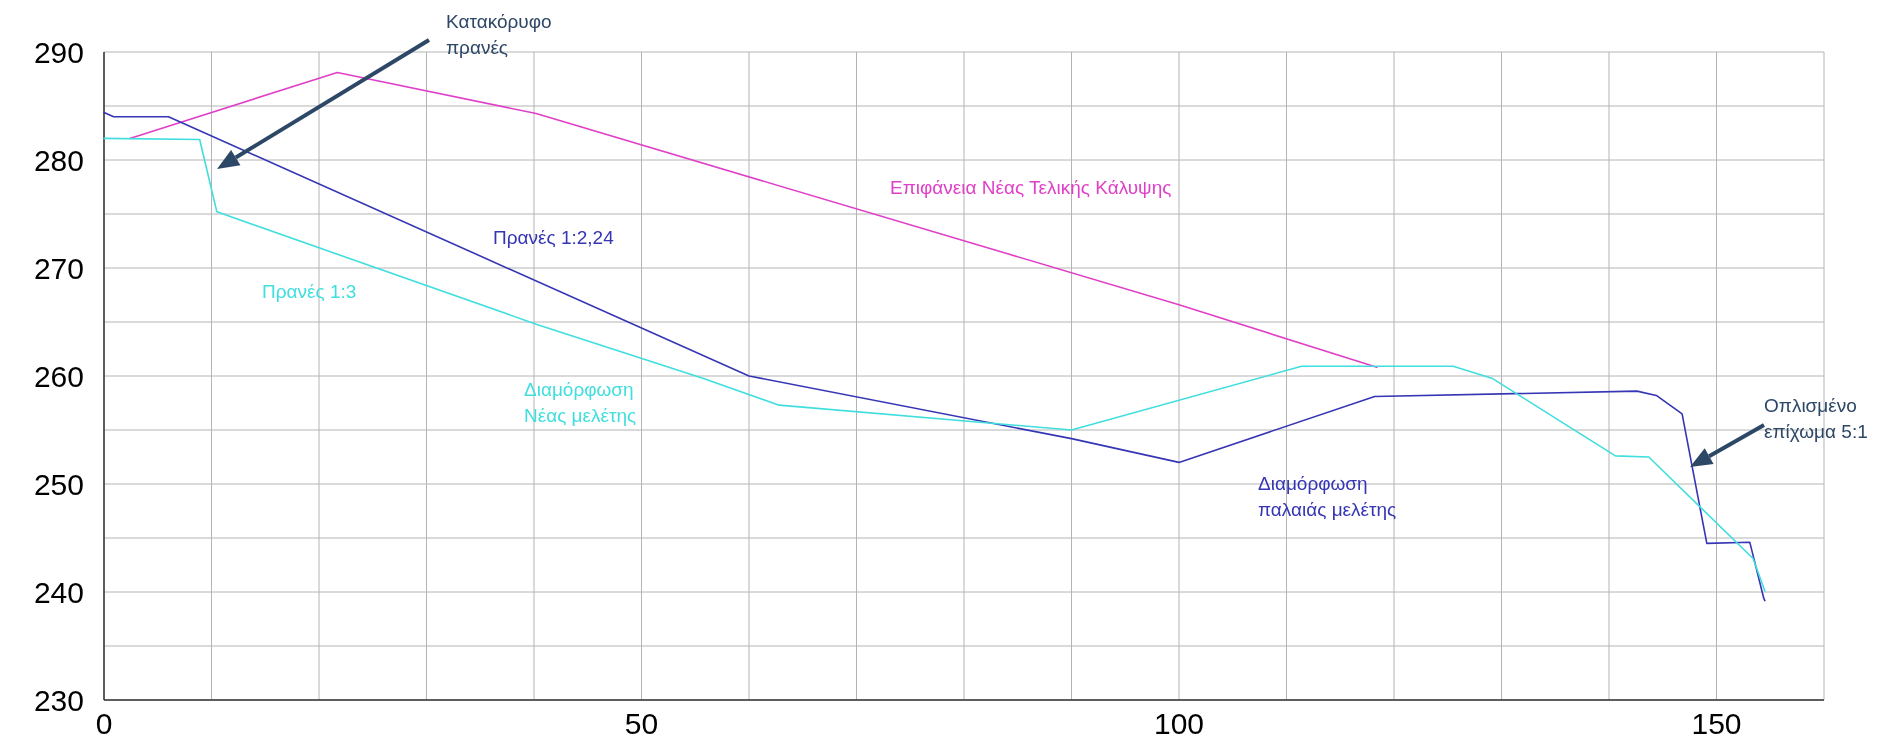 Image resolution: width=1904 pixels, height=744 pixels. What do you see at coordinates (1327, 496) in the screenshot?
I see `series-label: Διαμόρφωση παλαιάς μελέτης` at bounding box center [1327, 496].